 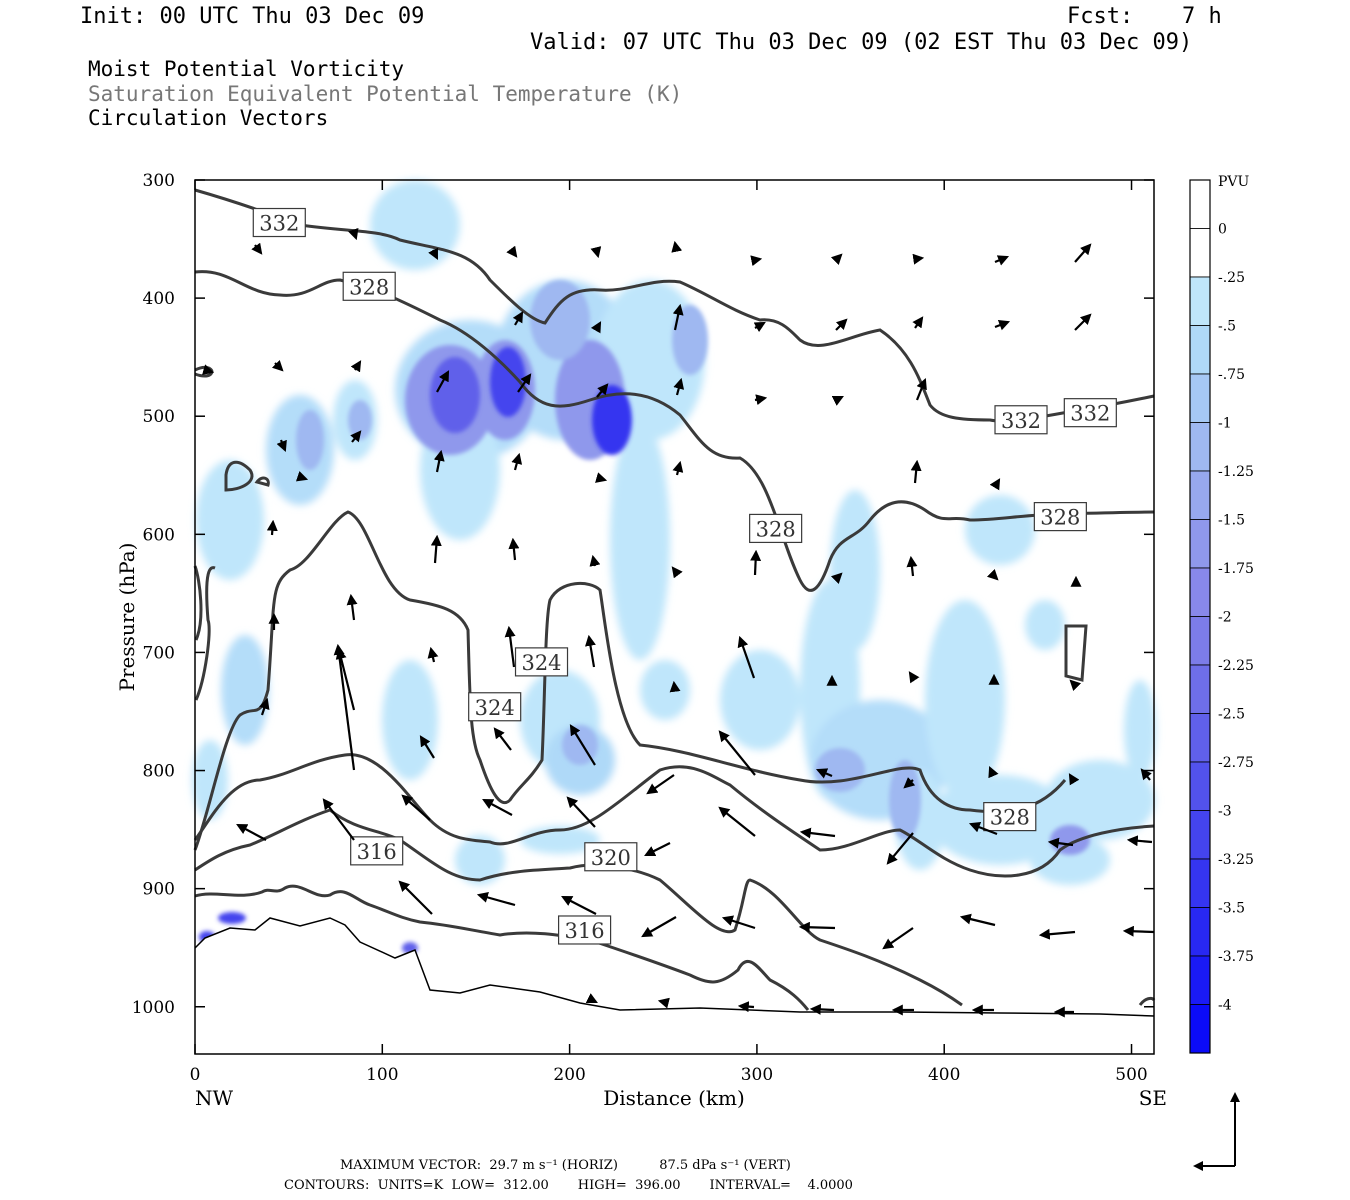 What do you see at coordinates (944, 1075) in the screenshot?
I see `x-tick-label: 400` at bounding box center [944, 1075].